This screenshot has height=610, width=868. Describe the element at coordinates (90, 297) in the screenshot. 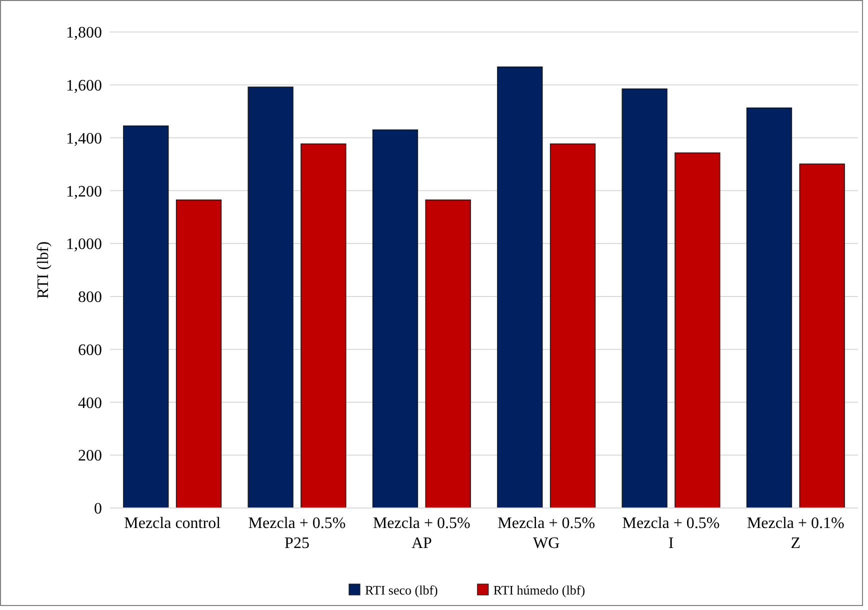

I see `y-tick-label: 800` at that location.